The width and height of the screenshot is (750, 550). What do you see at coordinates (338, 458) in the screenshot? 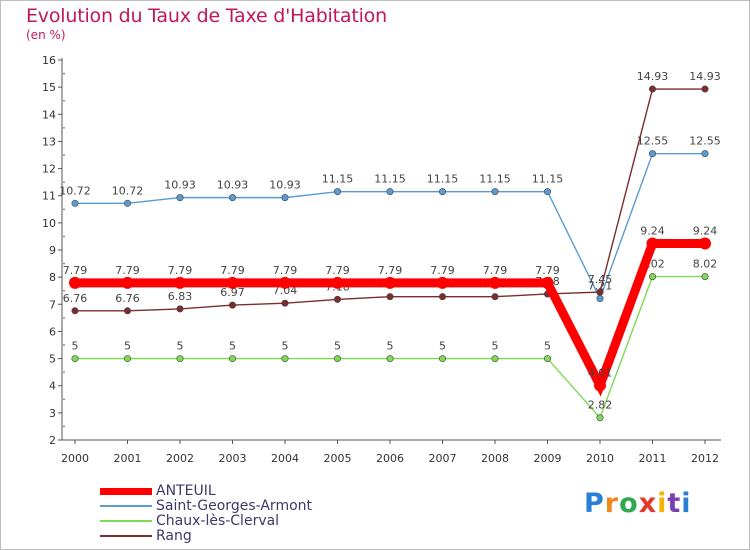
I see `x-tick-label: 2005` at bounding box center [338, 458].